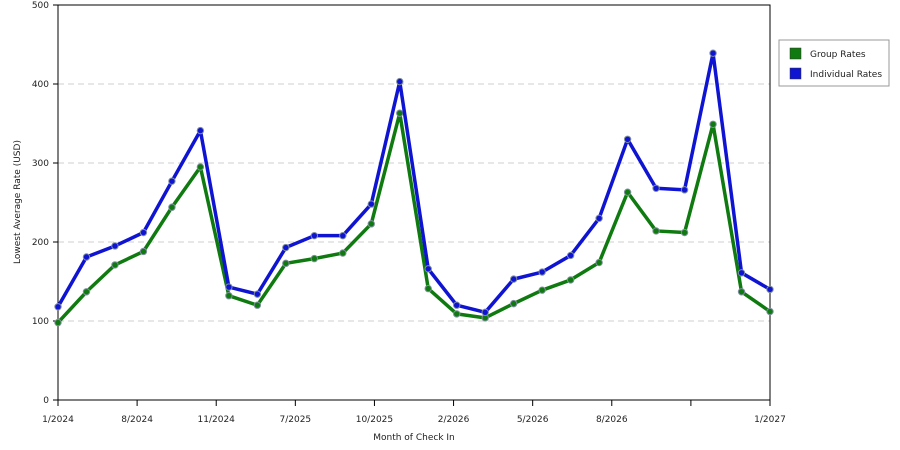 The height and width of the screenshot is (450, 900). Describe the element at coordinates (45, 203) in the screenshot. I see `y-axis-ticks: 0 100 200 300 400 500` at that location.